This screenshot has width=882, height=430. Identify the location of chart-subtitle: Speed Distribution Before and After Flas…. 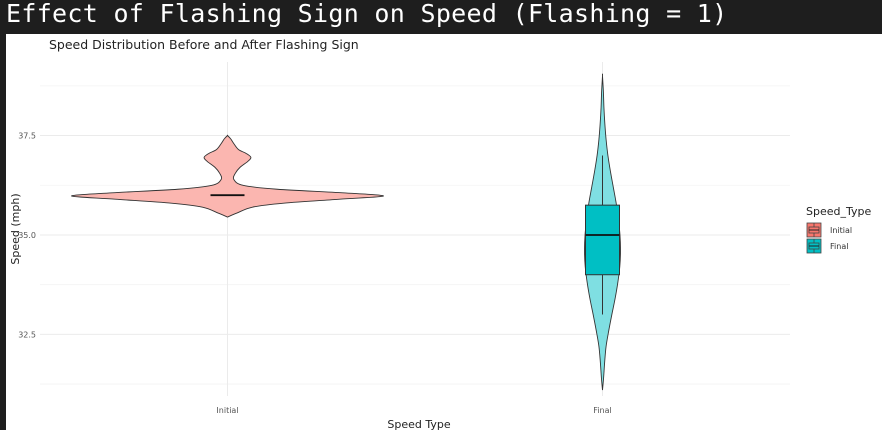
(204, 44).